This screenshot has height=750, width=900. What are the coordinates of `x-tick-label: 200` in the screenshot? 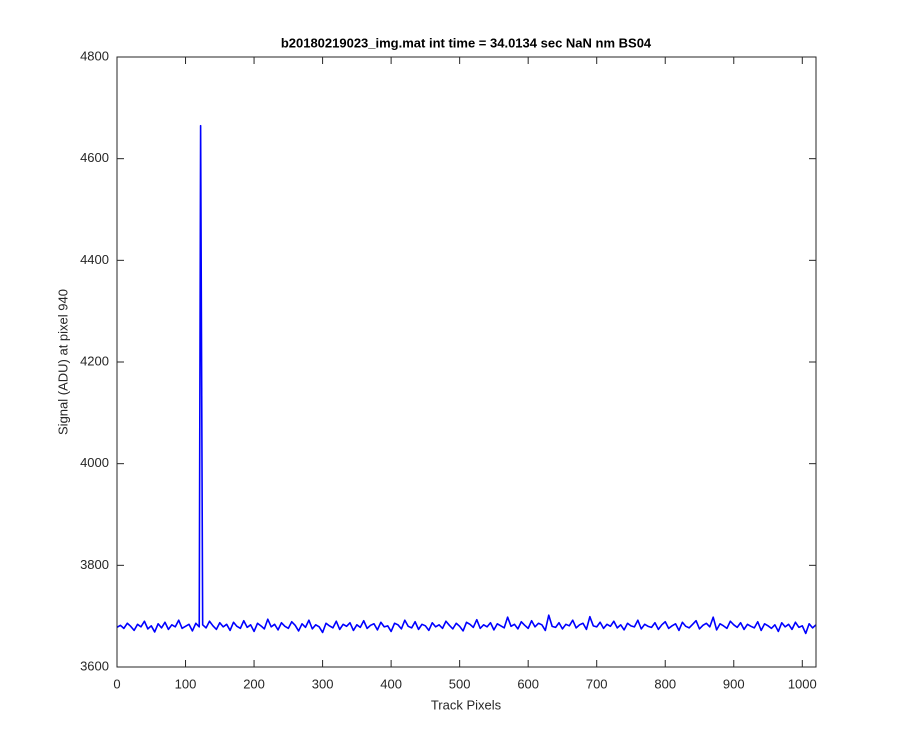 It's located at (254, 683).